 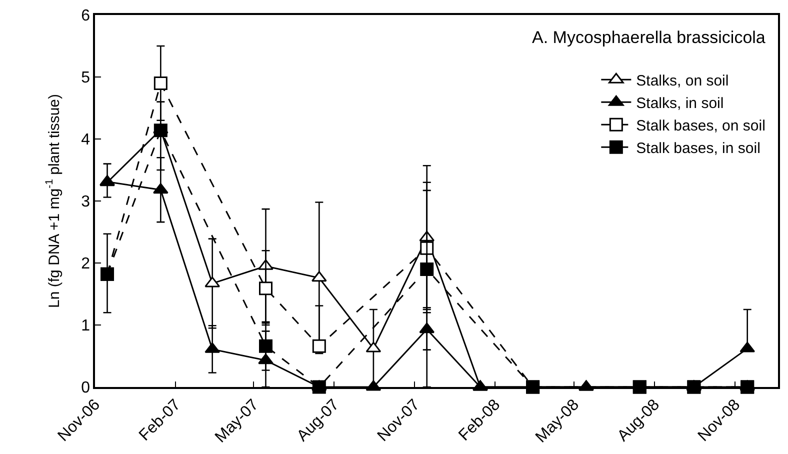 What do you see at coordinates (649, 37) in the screenshot?
I see `annotation: A. Mycosphaerella brassicicola` at bounding box center [649, 37].